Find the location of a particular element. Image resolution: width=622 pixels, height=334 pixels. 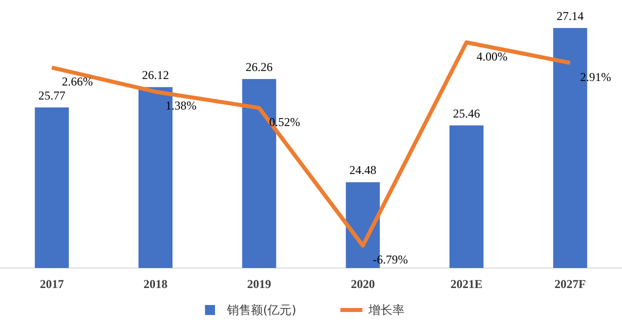

legend-label: 增长率 is located at coordinates (385, 310).